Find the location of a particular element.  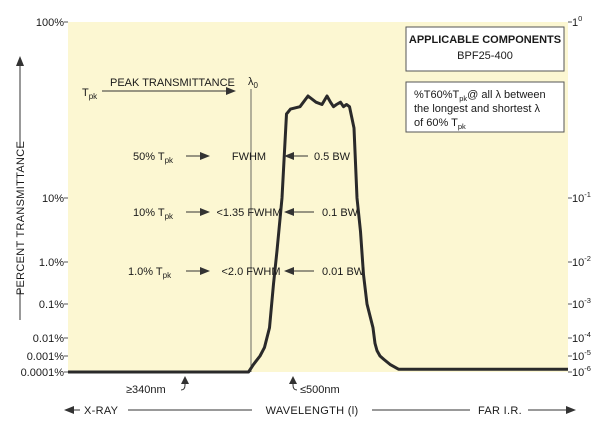

components-title: APPLICABLE COMPONENTS is located at coordinates (485, 40).